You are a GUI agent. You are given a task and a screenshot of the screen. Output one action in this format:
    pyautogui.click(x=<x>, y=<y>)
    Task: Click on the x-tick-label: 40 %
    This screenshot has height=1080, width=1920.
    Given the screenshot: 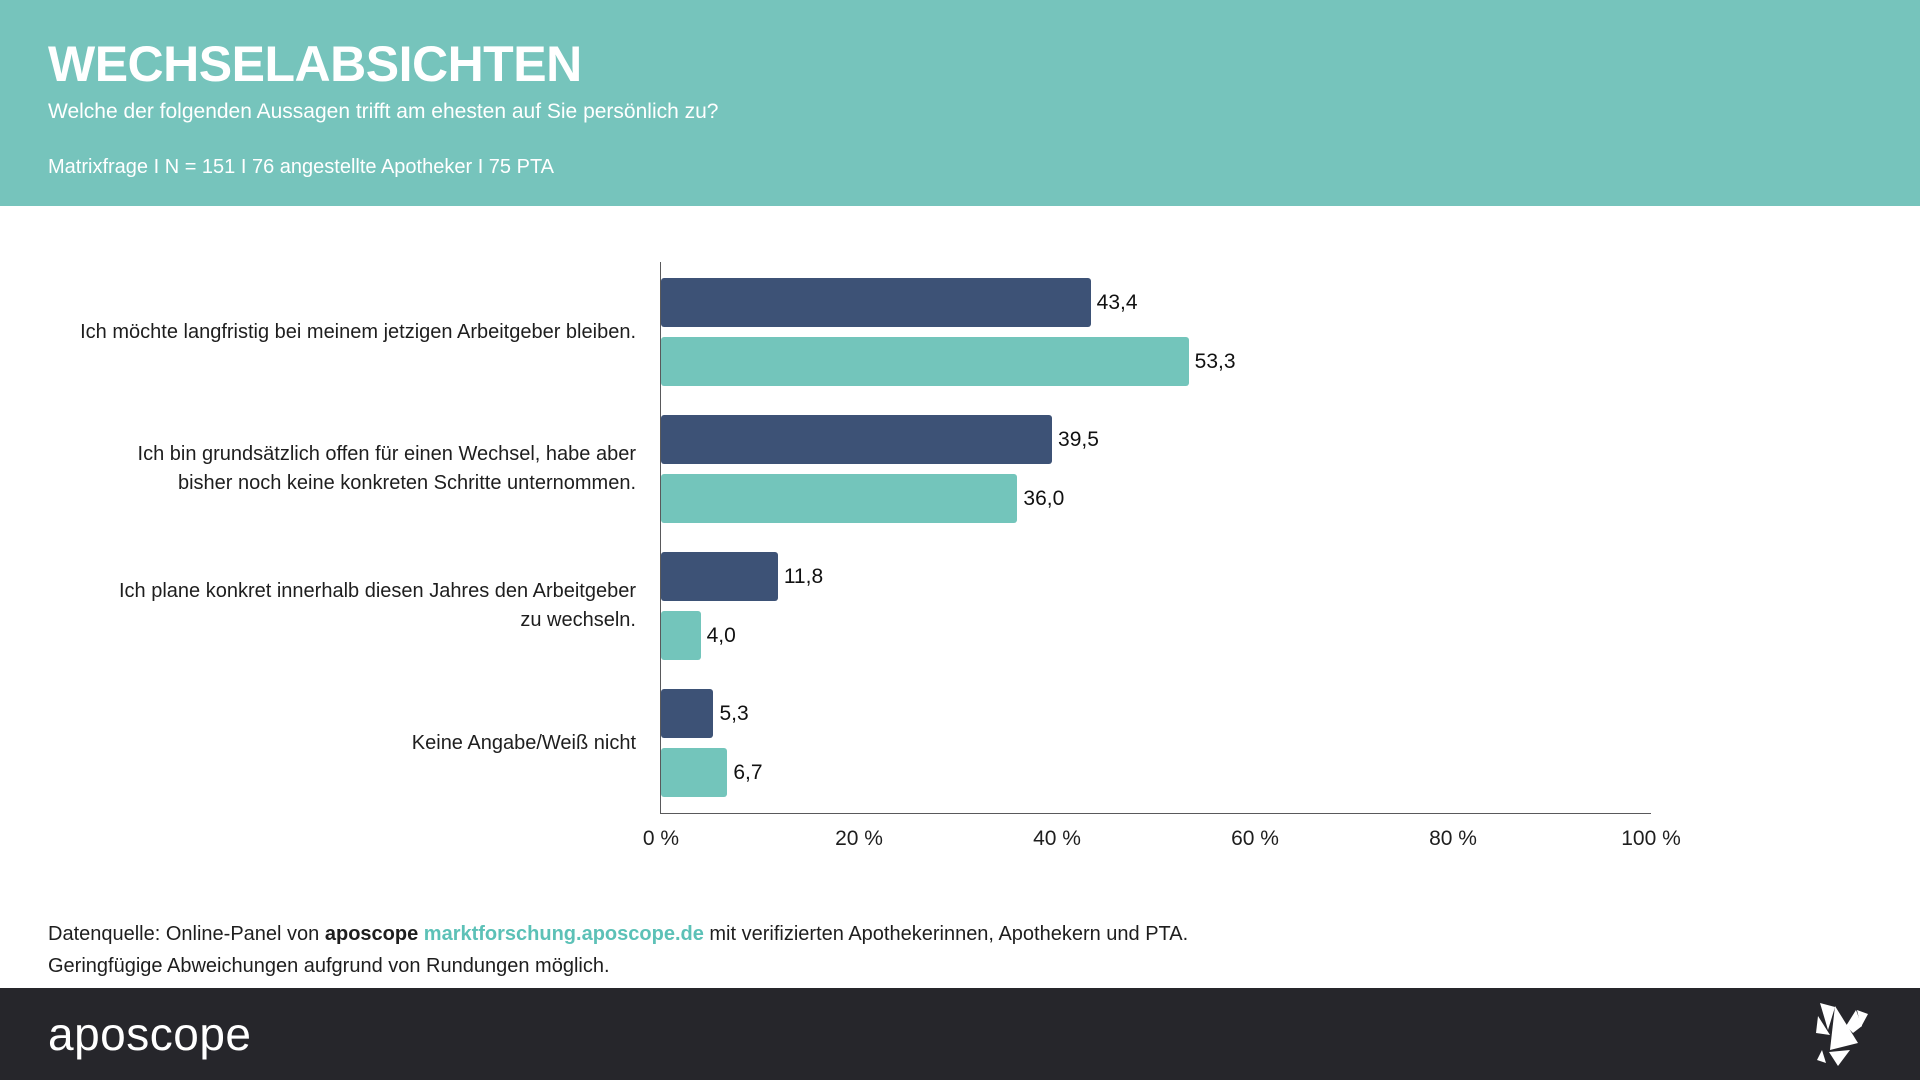 What is the action you would take?
    pyautogui.click(x=1057, y=838)
    